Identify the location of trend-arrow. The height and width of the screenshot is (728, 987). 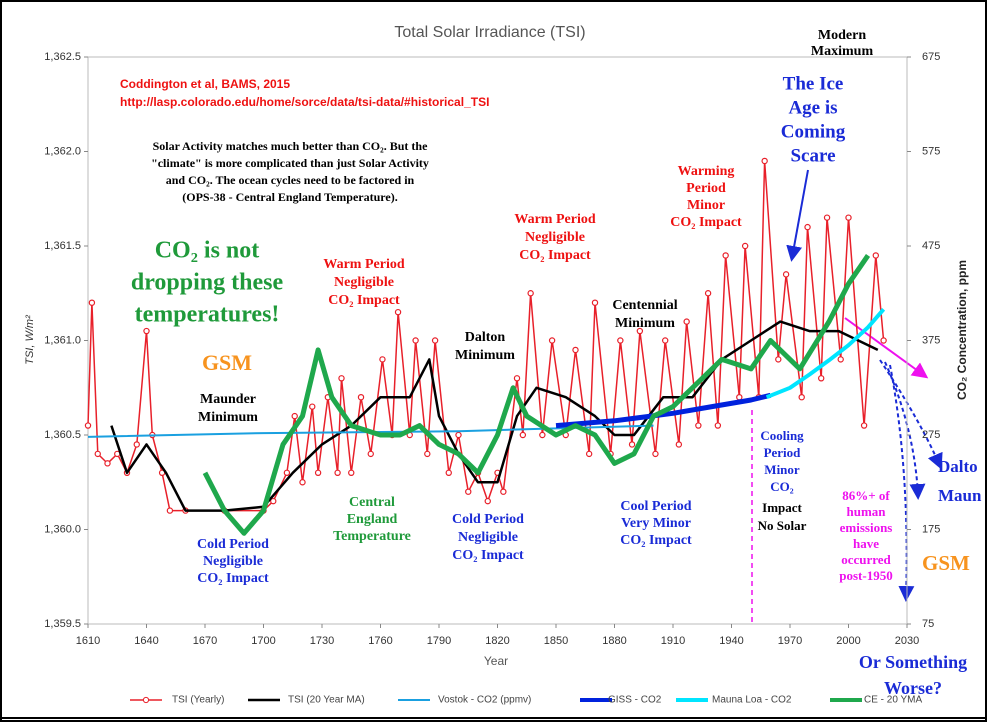
(886, 348).